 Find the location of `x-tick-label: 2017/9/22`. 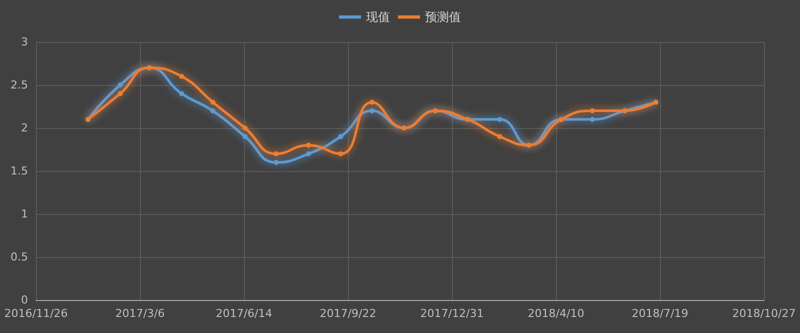

x-tick-label: 2017/9/22 is located at coordinates (348, 313).